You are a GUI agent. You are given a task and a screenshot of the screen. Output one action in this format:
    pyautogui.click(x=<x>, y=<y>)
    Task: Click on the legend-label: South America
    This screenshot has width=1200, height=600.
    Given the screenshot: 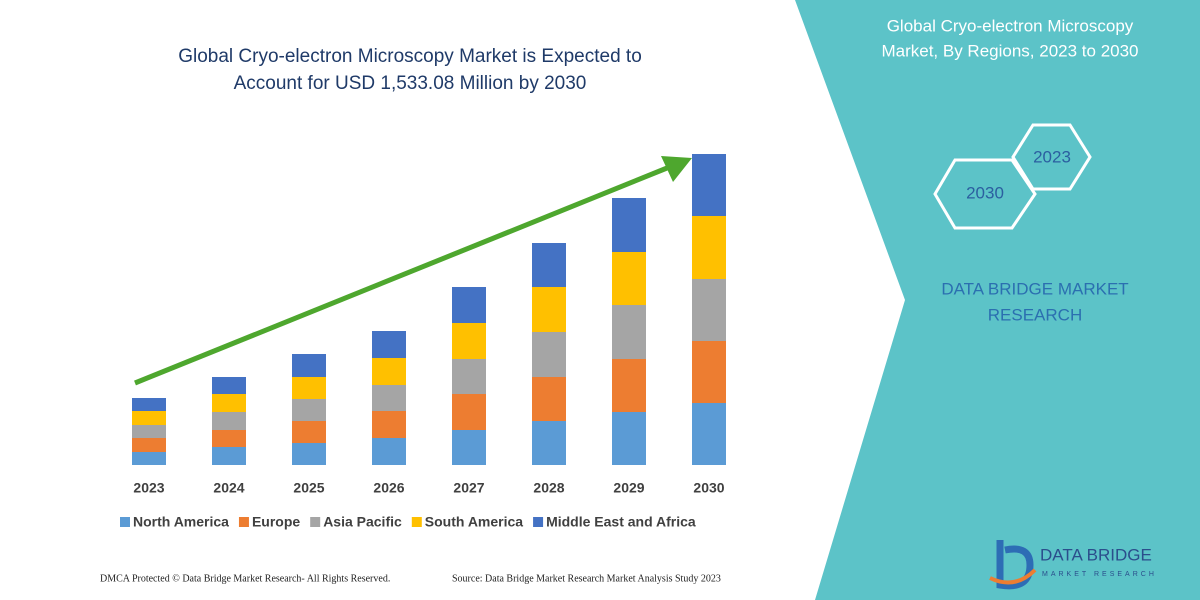 What is the action you would take?
    pyautogui.click(x=474, y=522)
    